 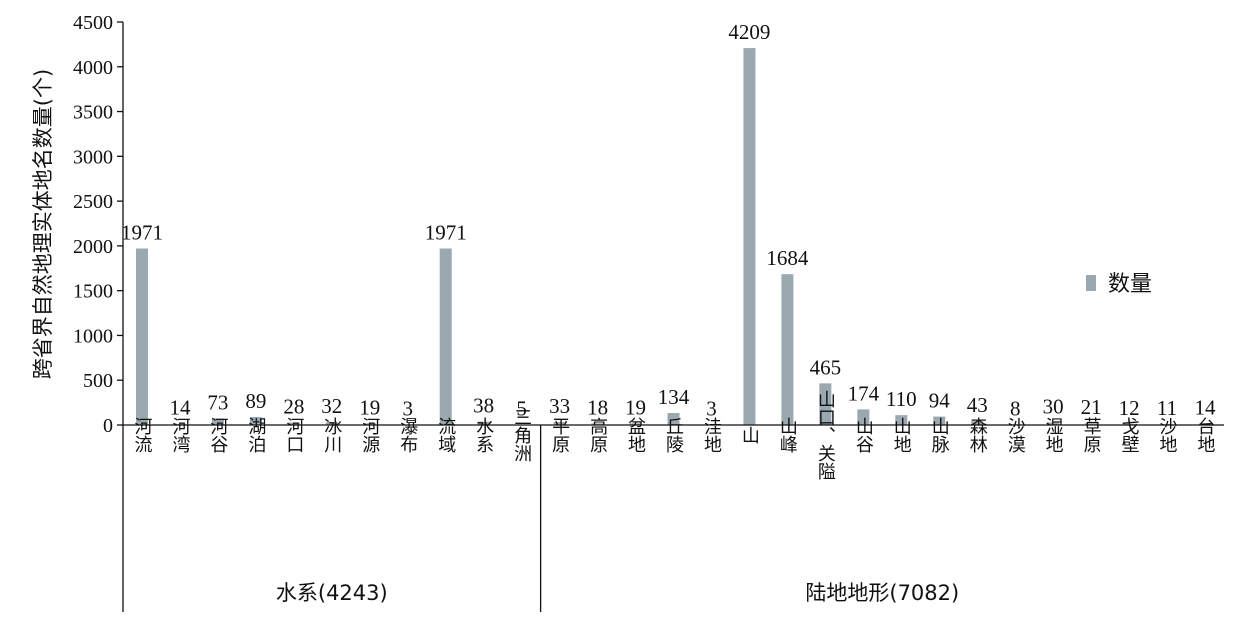 What do you see at coordinates (93, 292) in the screenshot?
I see `y-tick-label: 1500` at bounding box center [93, 292].